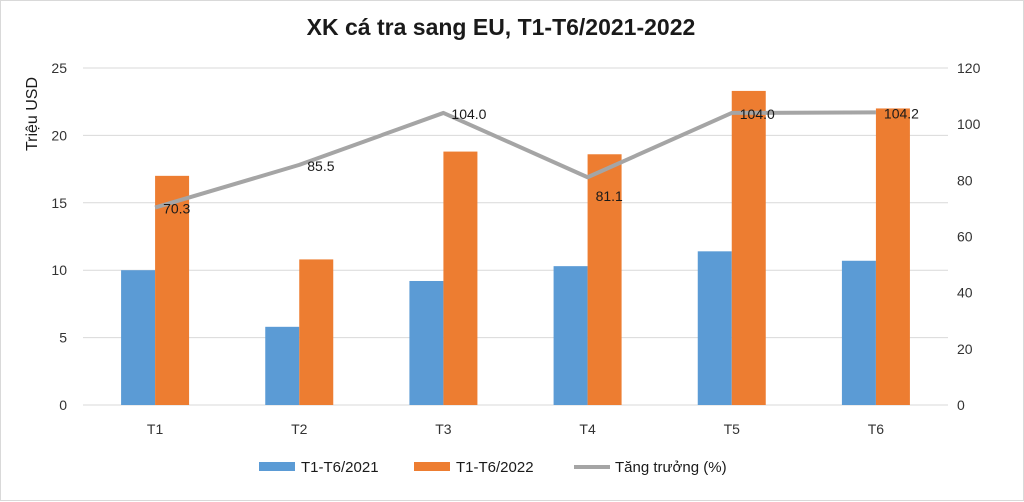 The height and width of the screenshot is (502, 1024). Describe the element at coordinates (176, 209) in the screenshot. I see `growth-data-label: 70.3` at that location.